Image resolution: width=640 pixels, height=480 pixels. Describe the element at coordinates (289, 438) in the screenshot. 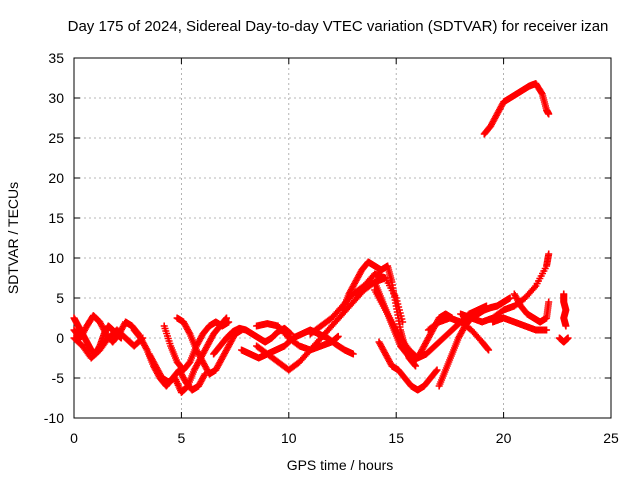

I see `x-tick-label: 10` at that location.